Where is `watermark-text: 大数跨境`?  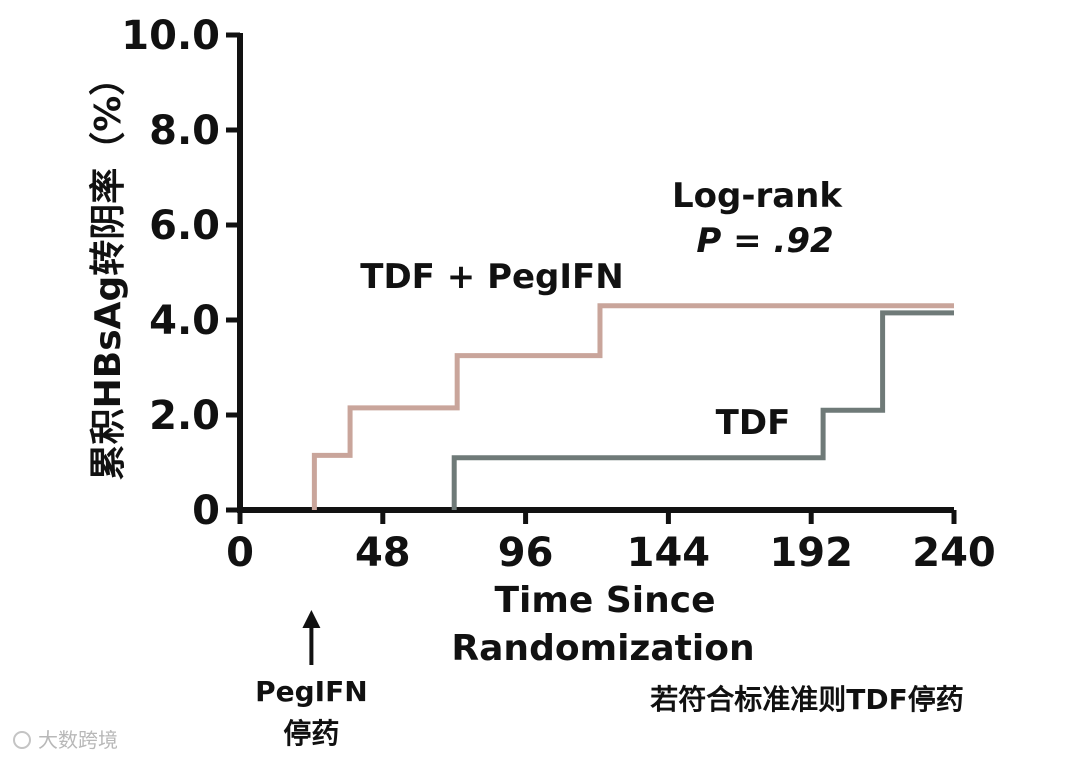
watermark-text: 大数跨境 is located at coordinates (78, 740).